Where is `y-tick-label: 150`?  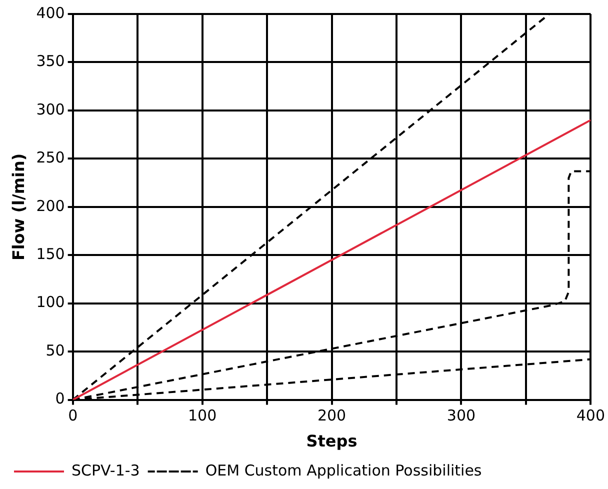 y-tick-label: 150 is located at coordinates (50, 254).